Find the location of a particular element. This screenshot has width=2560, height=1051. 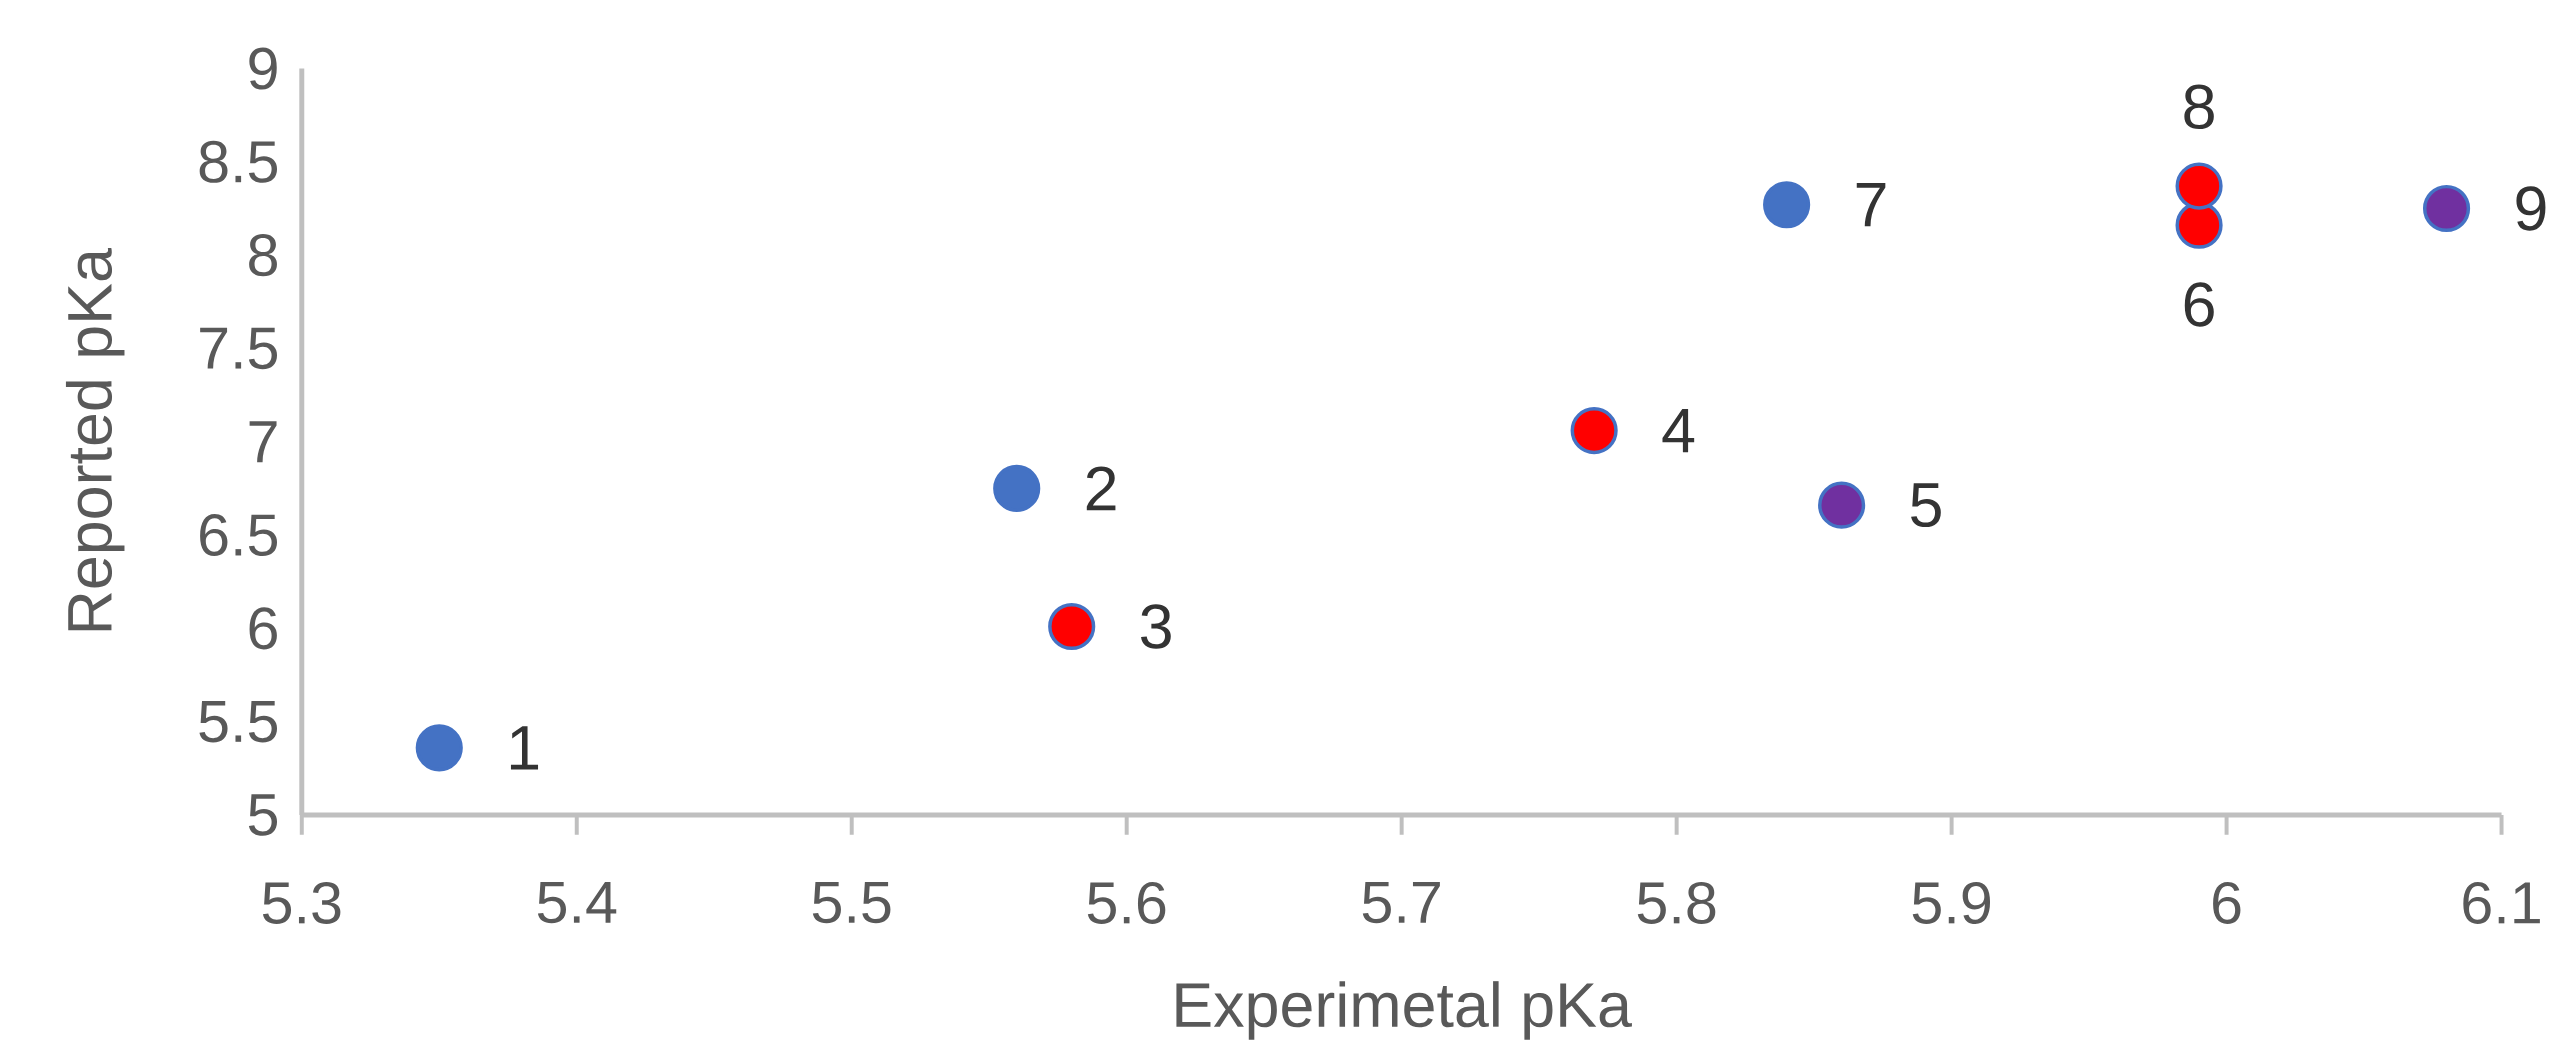

x-tick-label: 5.7 is located at coordinates (1401, 902).